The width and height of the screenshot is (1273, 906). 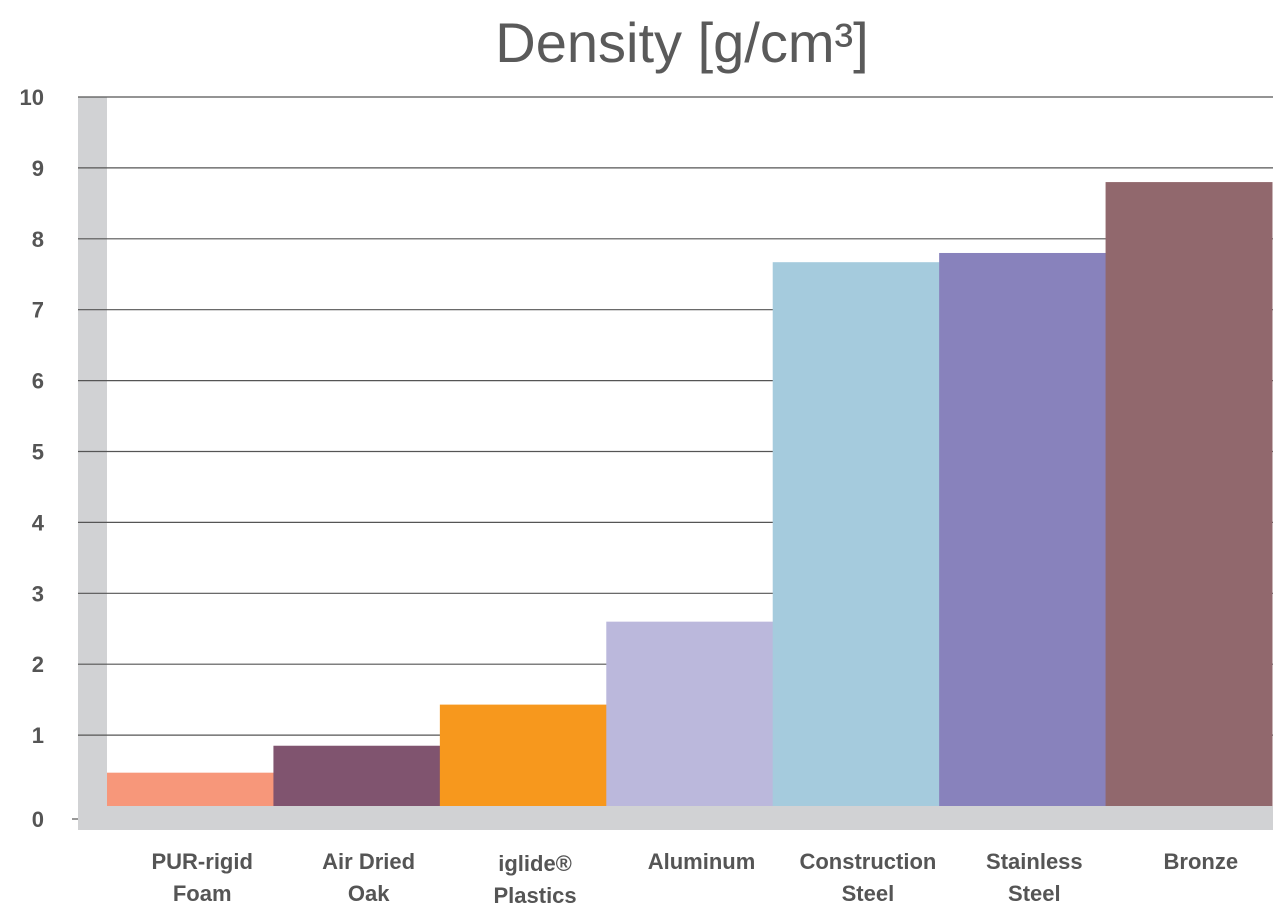 What do you see at coordinates (38, 735) in the screenshot?
I see `y-tick-label-1: 1` at bounding box center [38, 735].